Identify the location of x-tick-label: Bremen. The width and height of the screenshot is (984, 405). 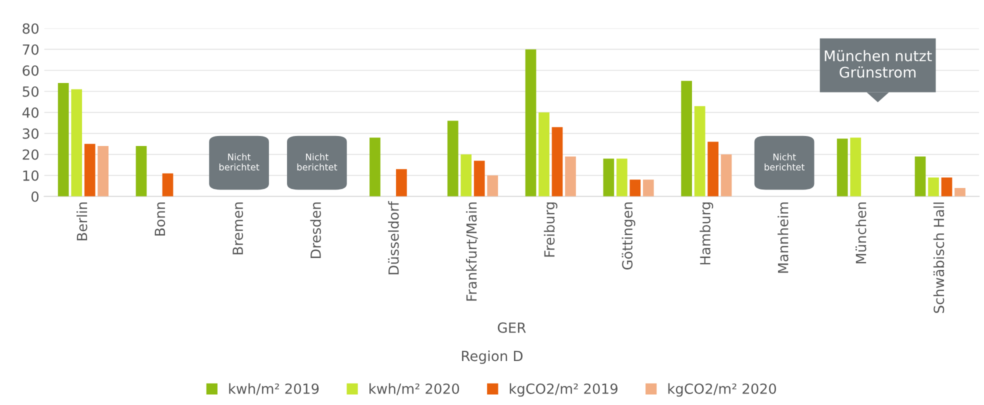
(238, 228).